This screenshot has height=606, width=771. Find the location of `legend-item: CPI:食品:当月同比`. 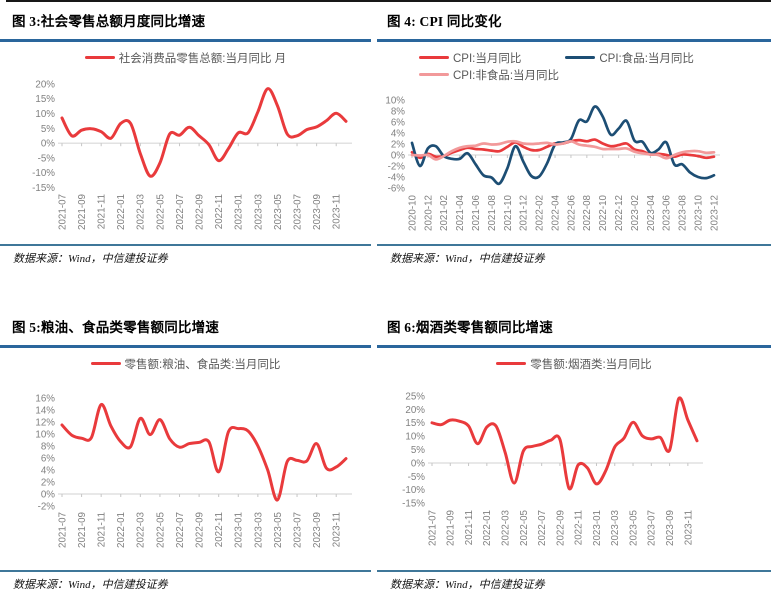

legend-item: CPI:食品:当月同比 is located at coordinates (629, 58).